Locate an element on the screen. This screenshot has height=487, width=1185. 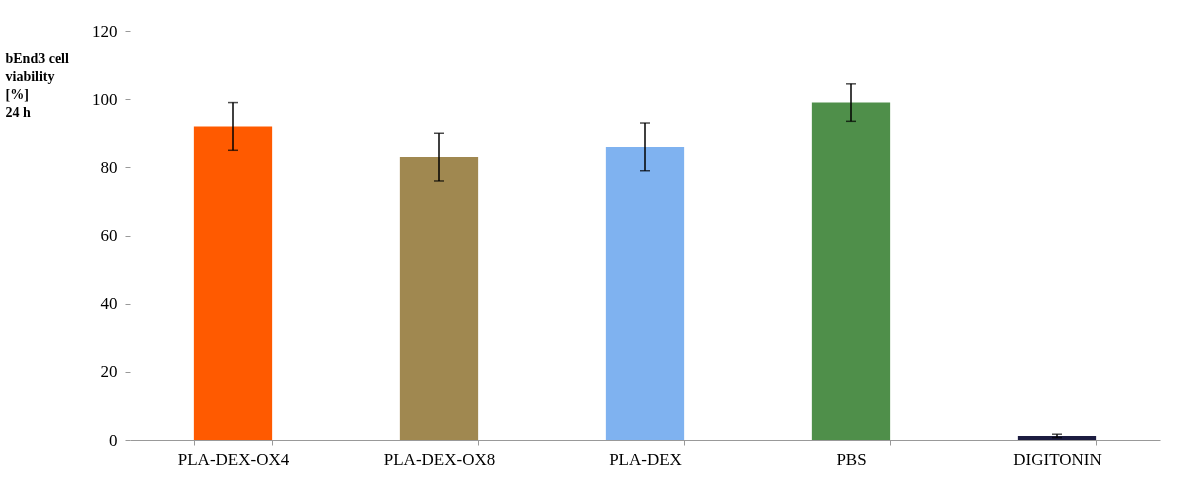
x-tick-label: DIGITONIN is located at coordinates (1057, 459).